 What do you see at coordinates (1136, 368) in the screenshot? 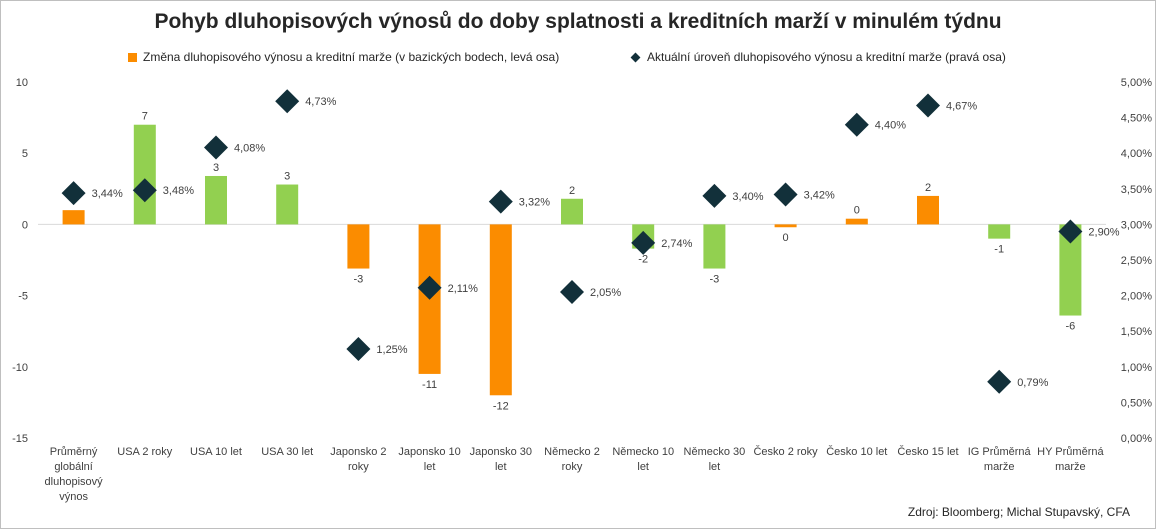
I see `y-right-tick-label: 1,00%` at bounding box center [1136, 368].